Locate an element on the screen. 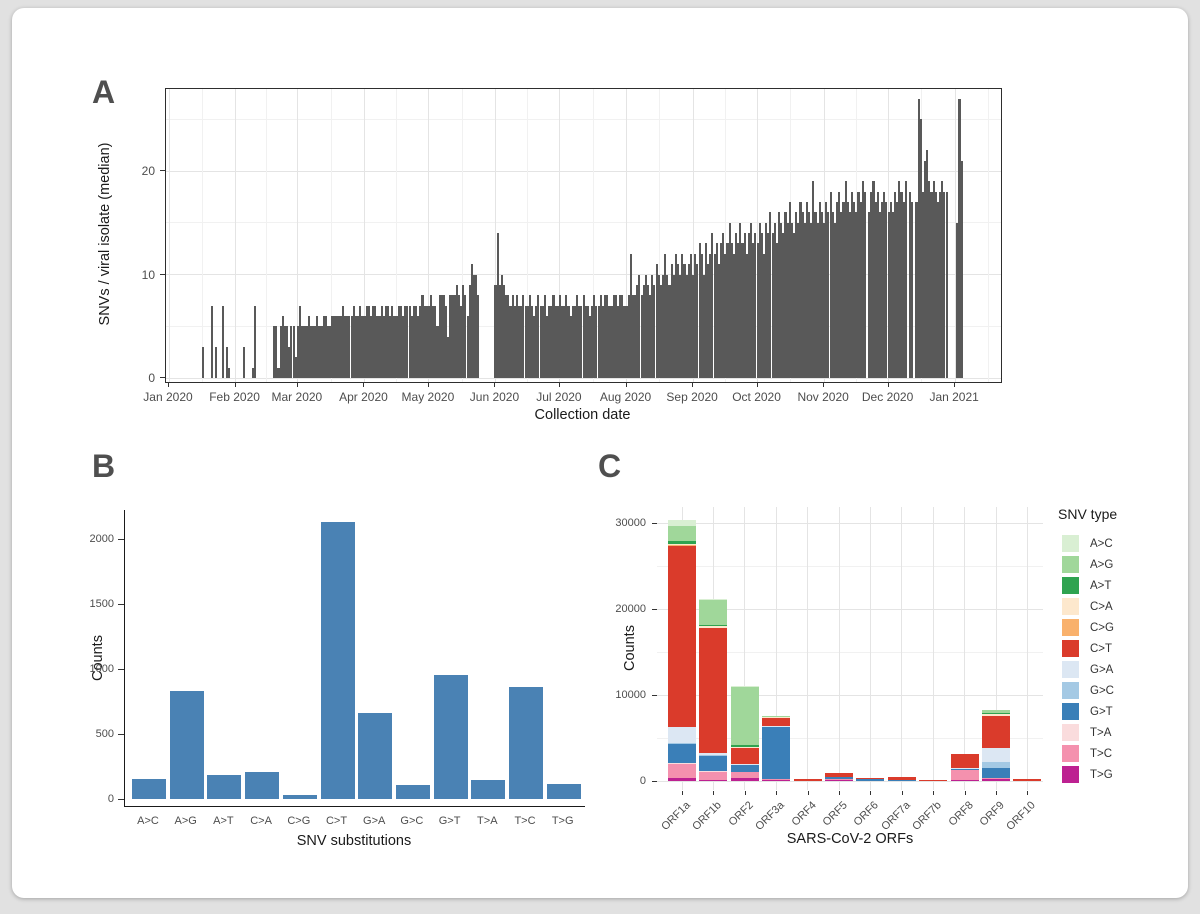 This screenshot has height=914, width=1200. x-tick-label: Dec 2020 is located at coordinates (887, 397).